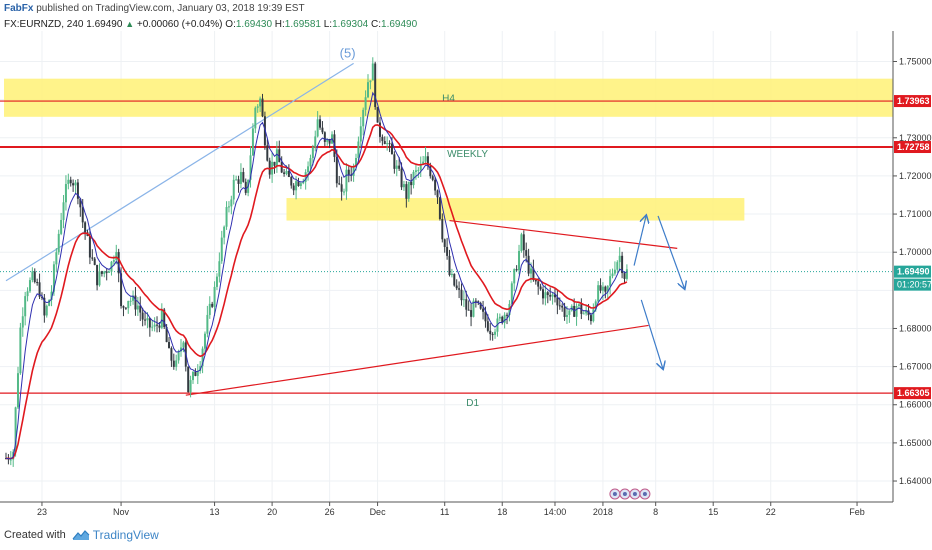 This screenshot has width=932, height=550. I want to click on projection-arrows, so click(658, 292).